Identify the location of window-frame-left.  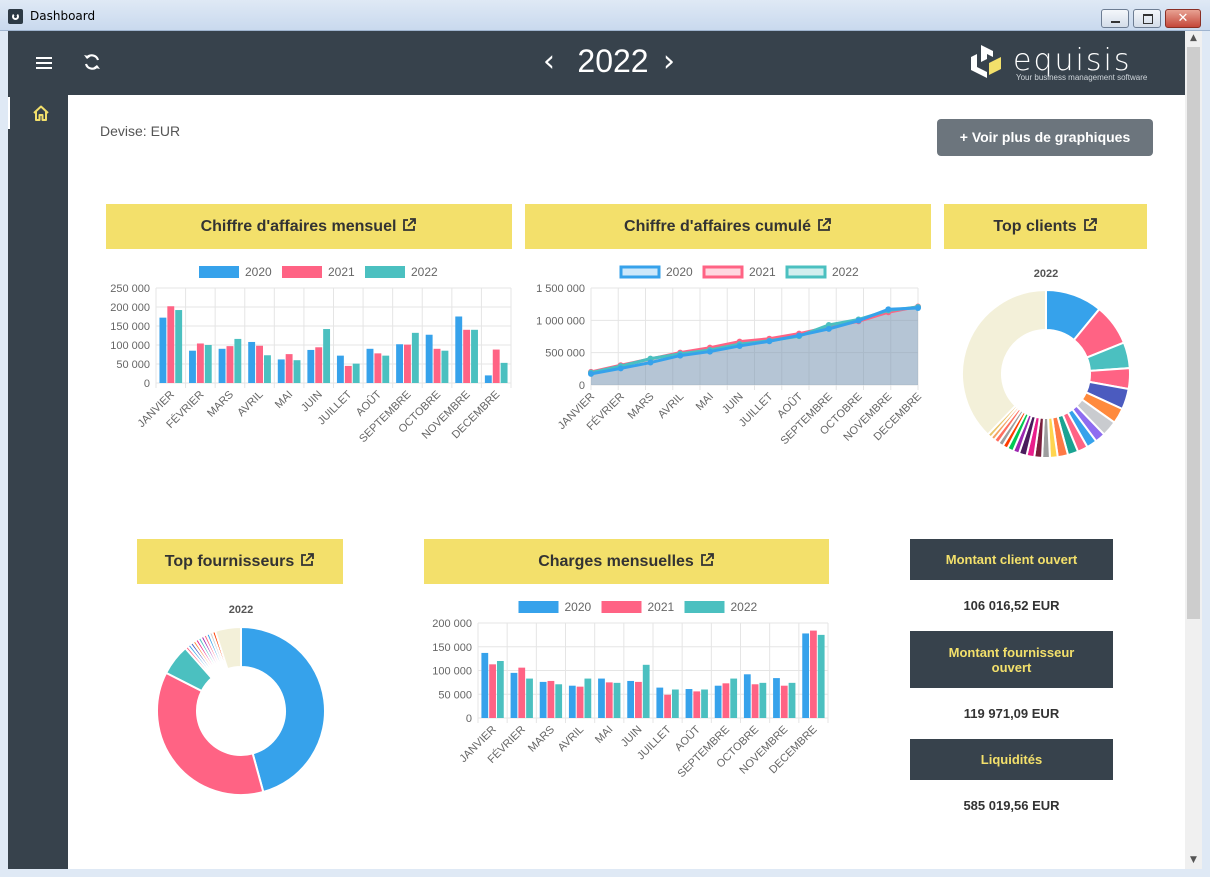
(4, 454).